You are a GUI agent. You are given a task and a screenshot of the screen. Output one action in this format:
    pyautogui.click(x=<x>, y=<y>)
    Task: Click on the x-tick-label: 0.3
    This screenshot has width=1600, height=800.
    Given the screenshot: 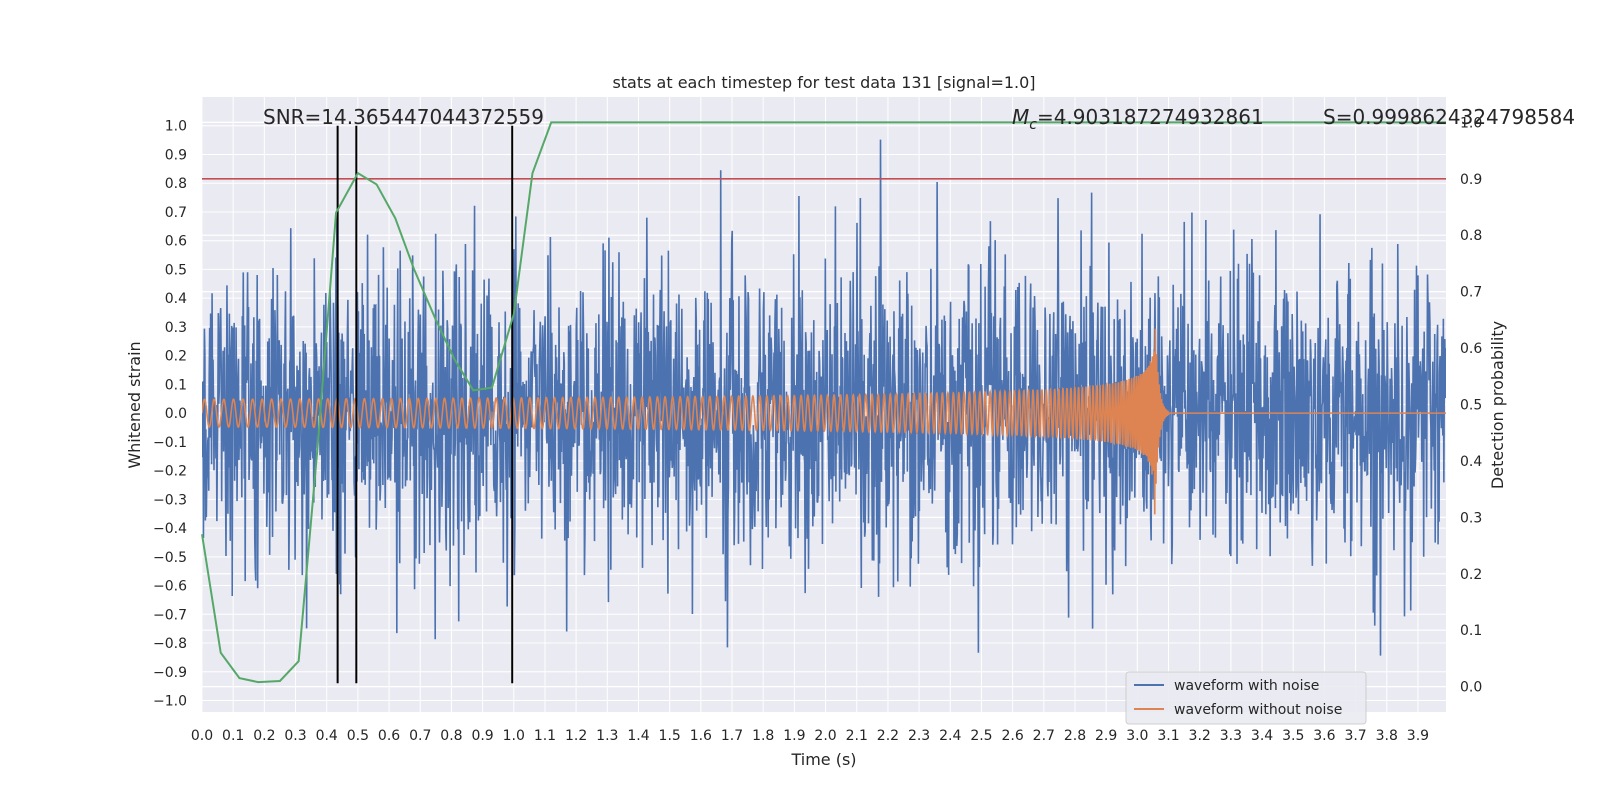 What is the action you would take?
    pyautogui.click(x=295, y=736)
    